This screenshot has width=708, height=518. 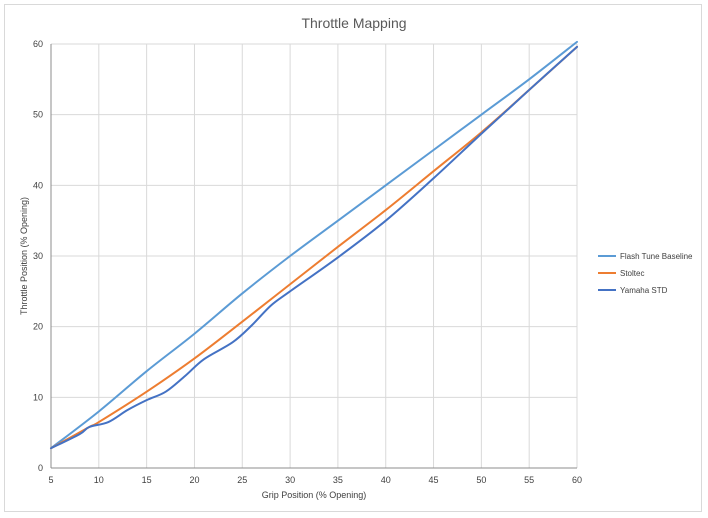 What do you see at coordinates (353, 23) in the screenshot?
I see `chart-title: Throttle Mapping` at bounding box center [353, 23].